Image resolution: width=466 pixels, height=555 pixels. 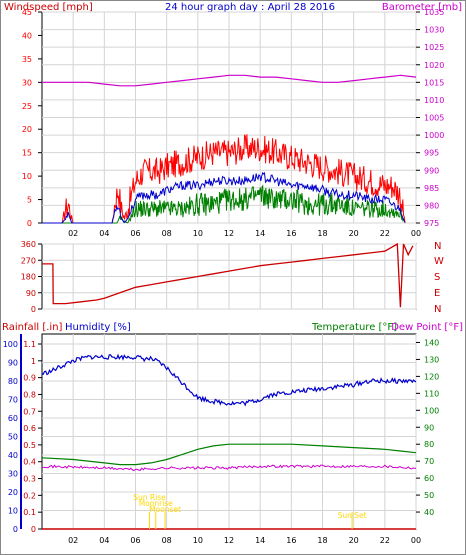 I want to click on temperature-tick-label: 70, so click(x=429, y=461).